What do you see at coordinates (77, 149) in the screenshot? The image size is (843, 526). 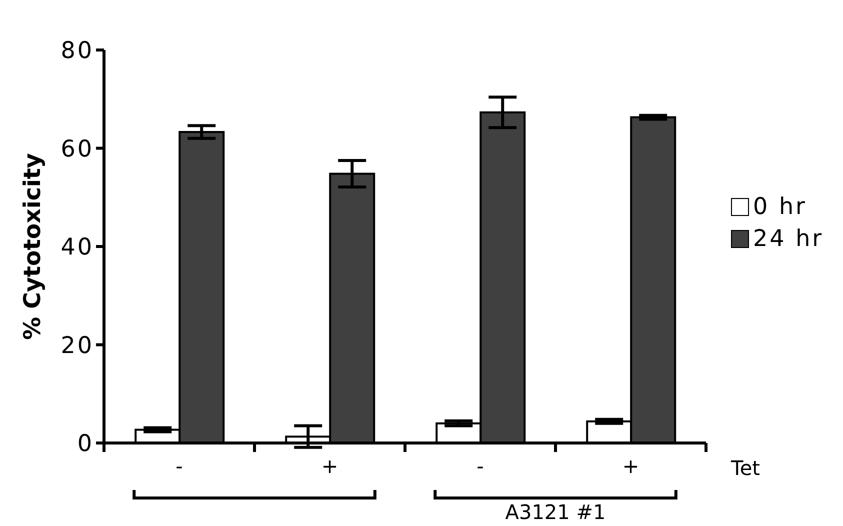 I see `y-tick-label: 60` at bounding box center [77, 149].